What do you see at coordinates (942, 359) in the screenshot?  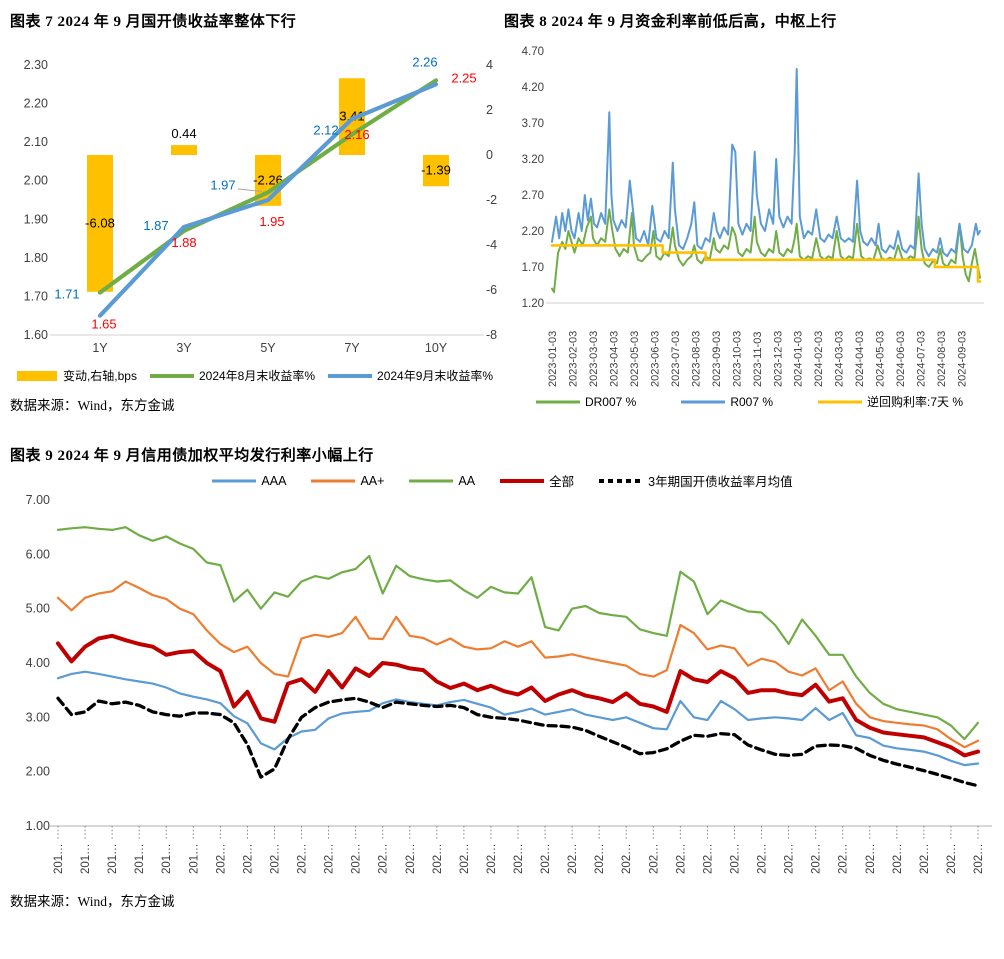 I see `svg-text: 2024-08-03` at bounding box center [942, 359].